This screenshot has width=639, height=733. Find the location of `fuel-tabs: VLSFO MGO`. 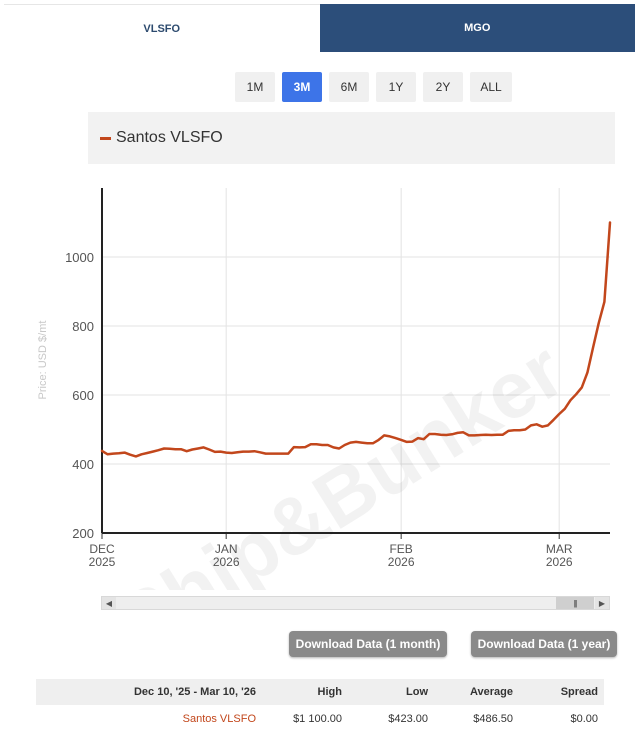

fuel-tabs: VLSFO MGO is located at coordinates (319, 28).